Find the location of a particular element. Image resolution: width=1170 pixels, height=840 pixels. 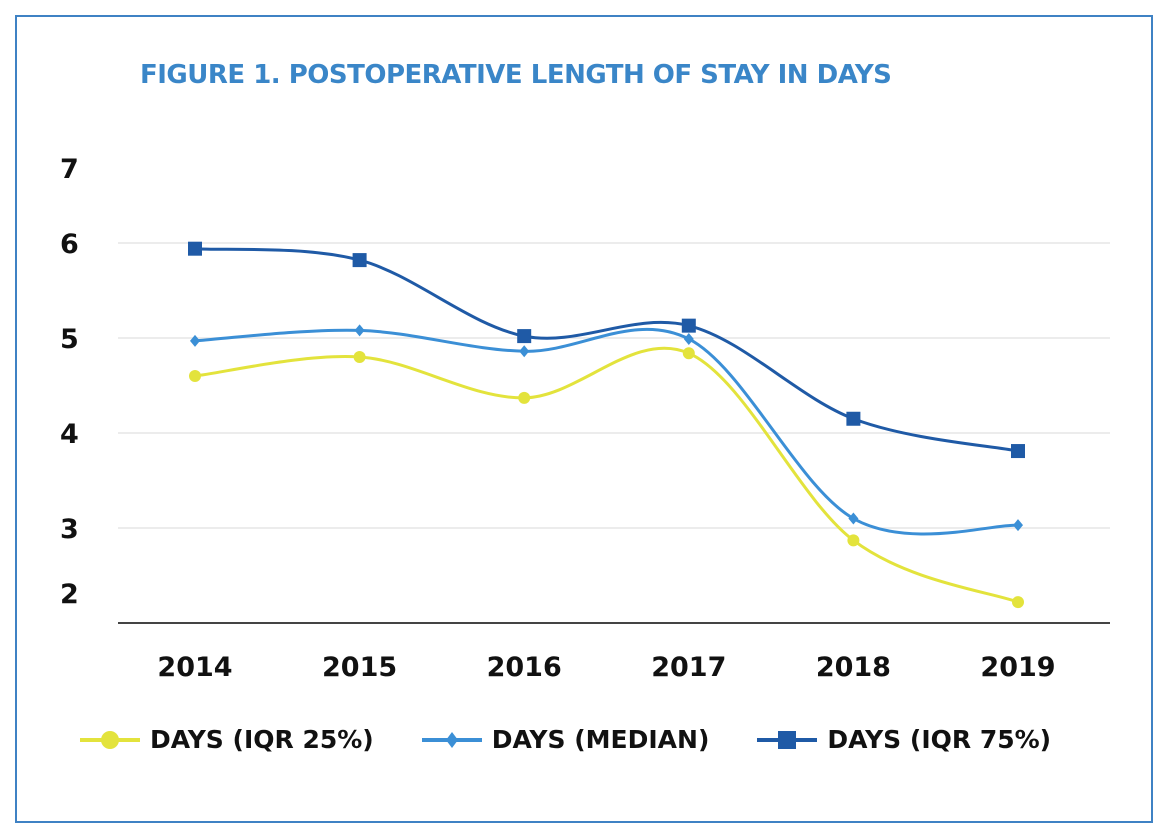

y-tick-label: 4 is located at coordinates (69, 434).